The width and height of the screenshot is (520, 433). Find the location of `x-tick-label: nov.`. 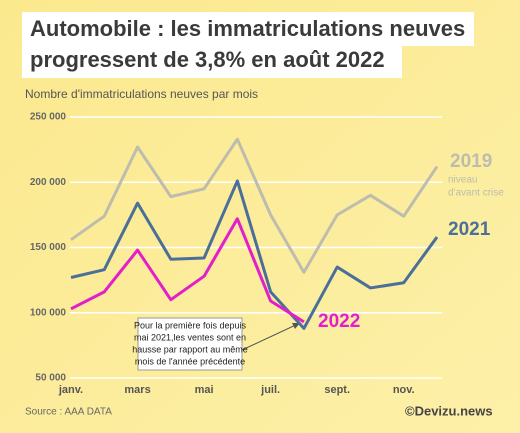

x-tick-label: nov. is located at coordinates (404, 390).